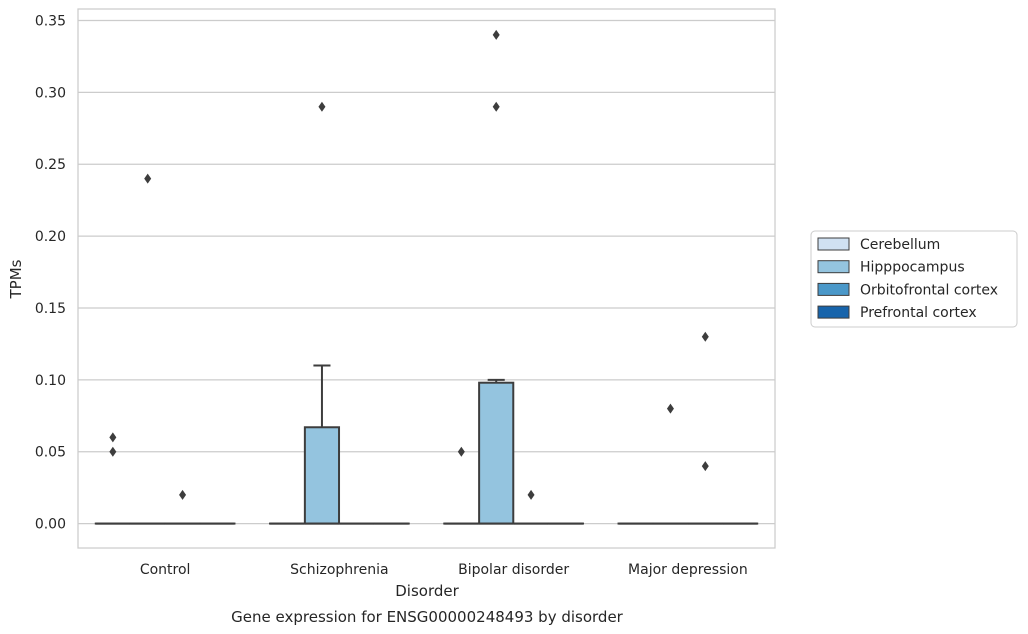  I want to click on legend-frame, so click(914, 279).